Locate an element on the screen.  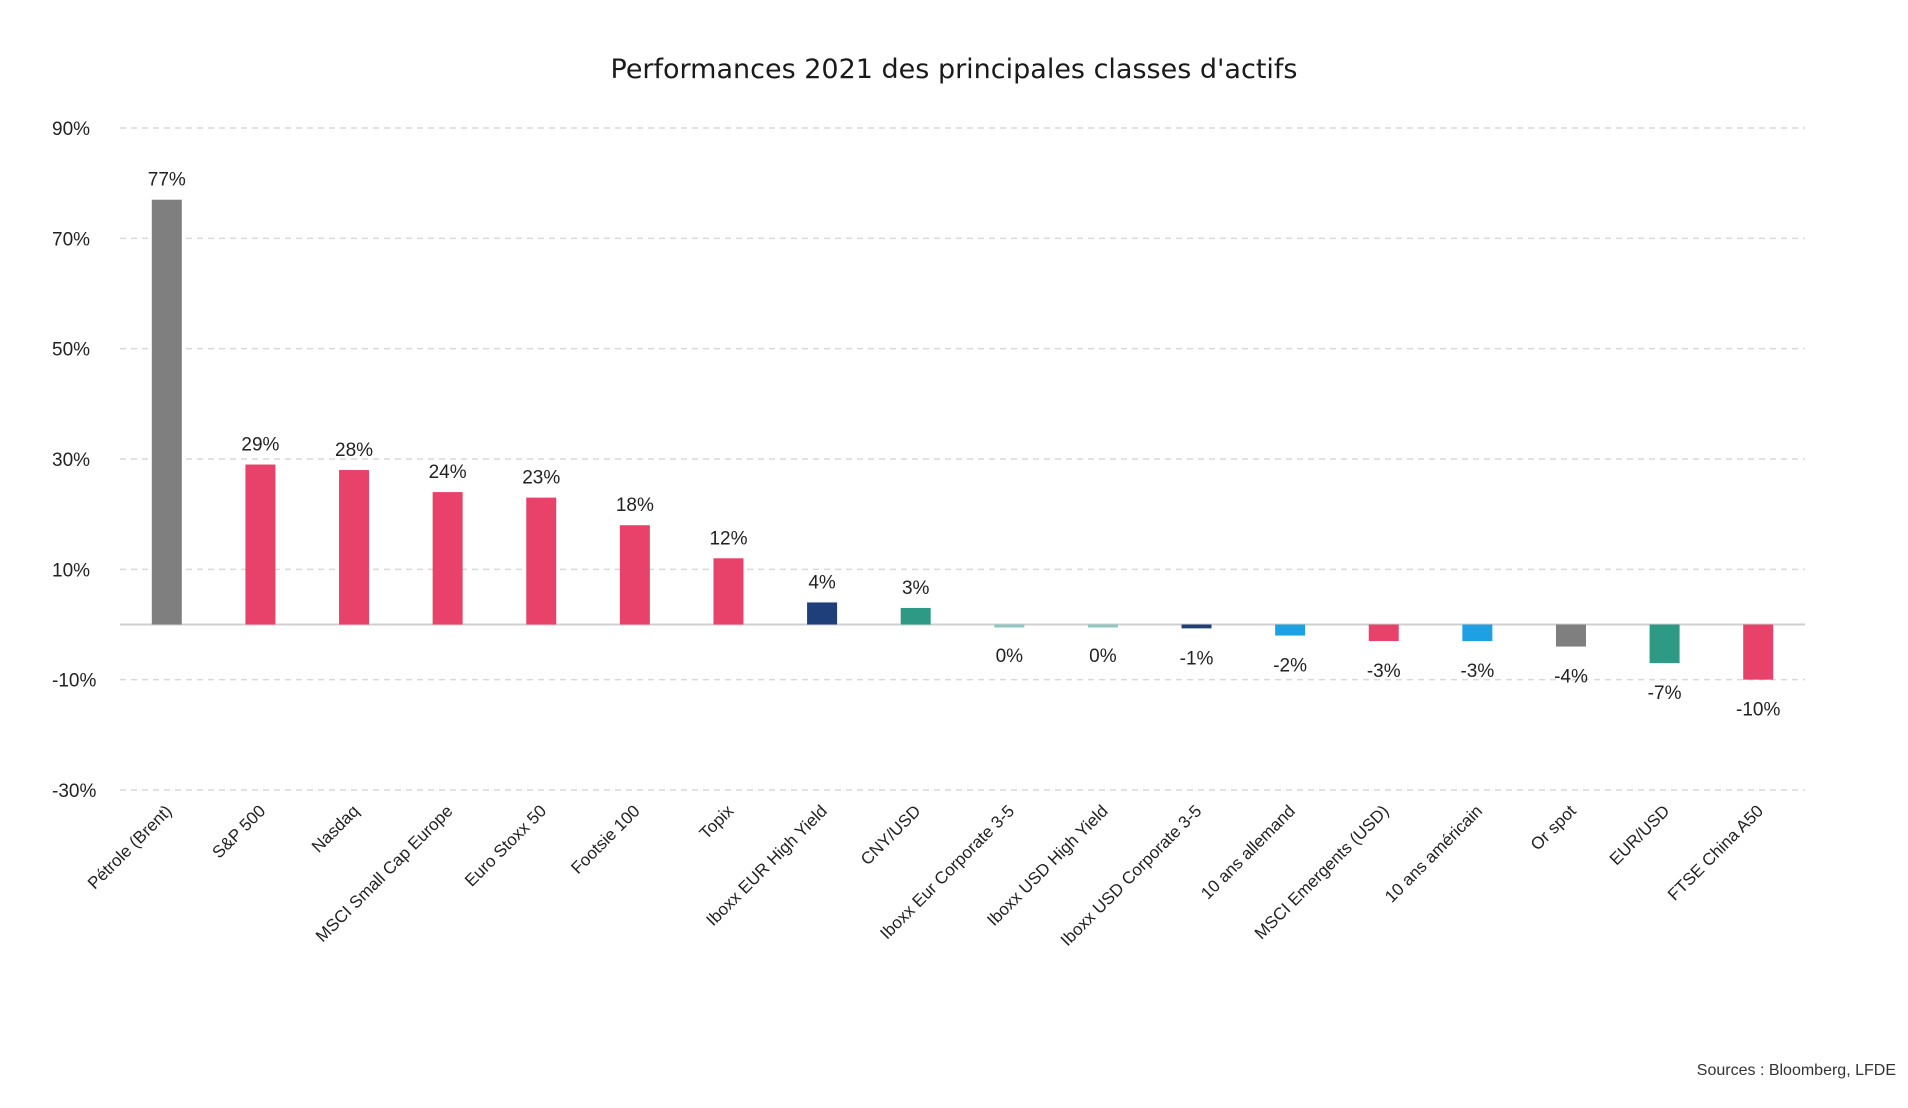
y-tick-label: 30% is located at coordinates (71, 460).